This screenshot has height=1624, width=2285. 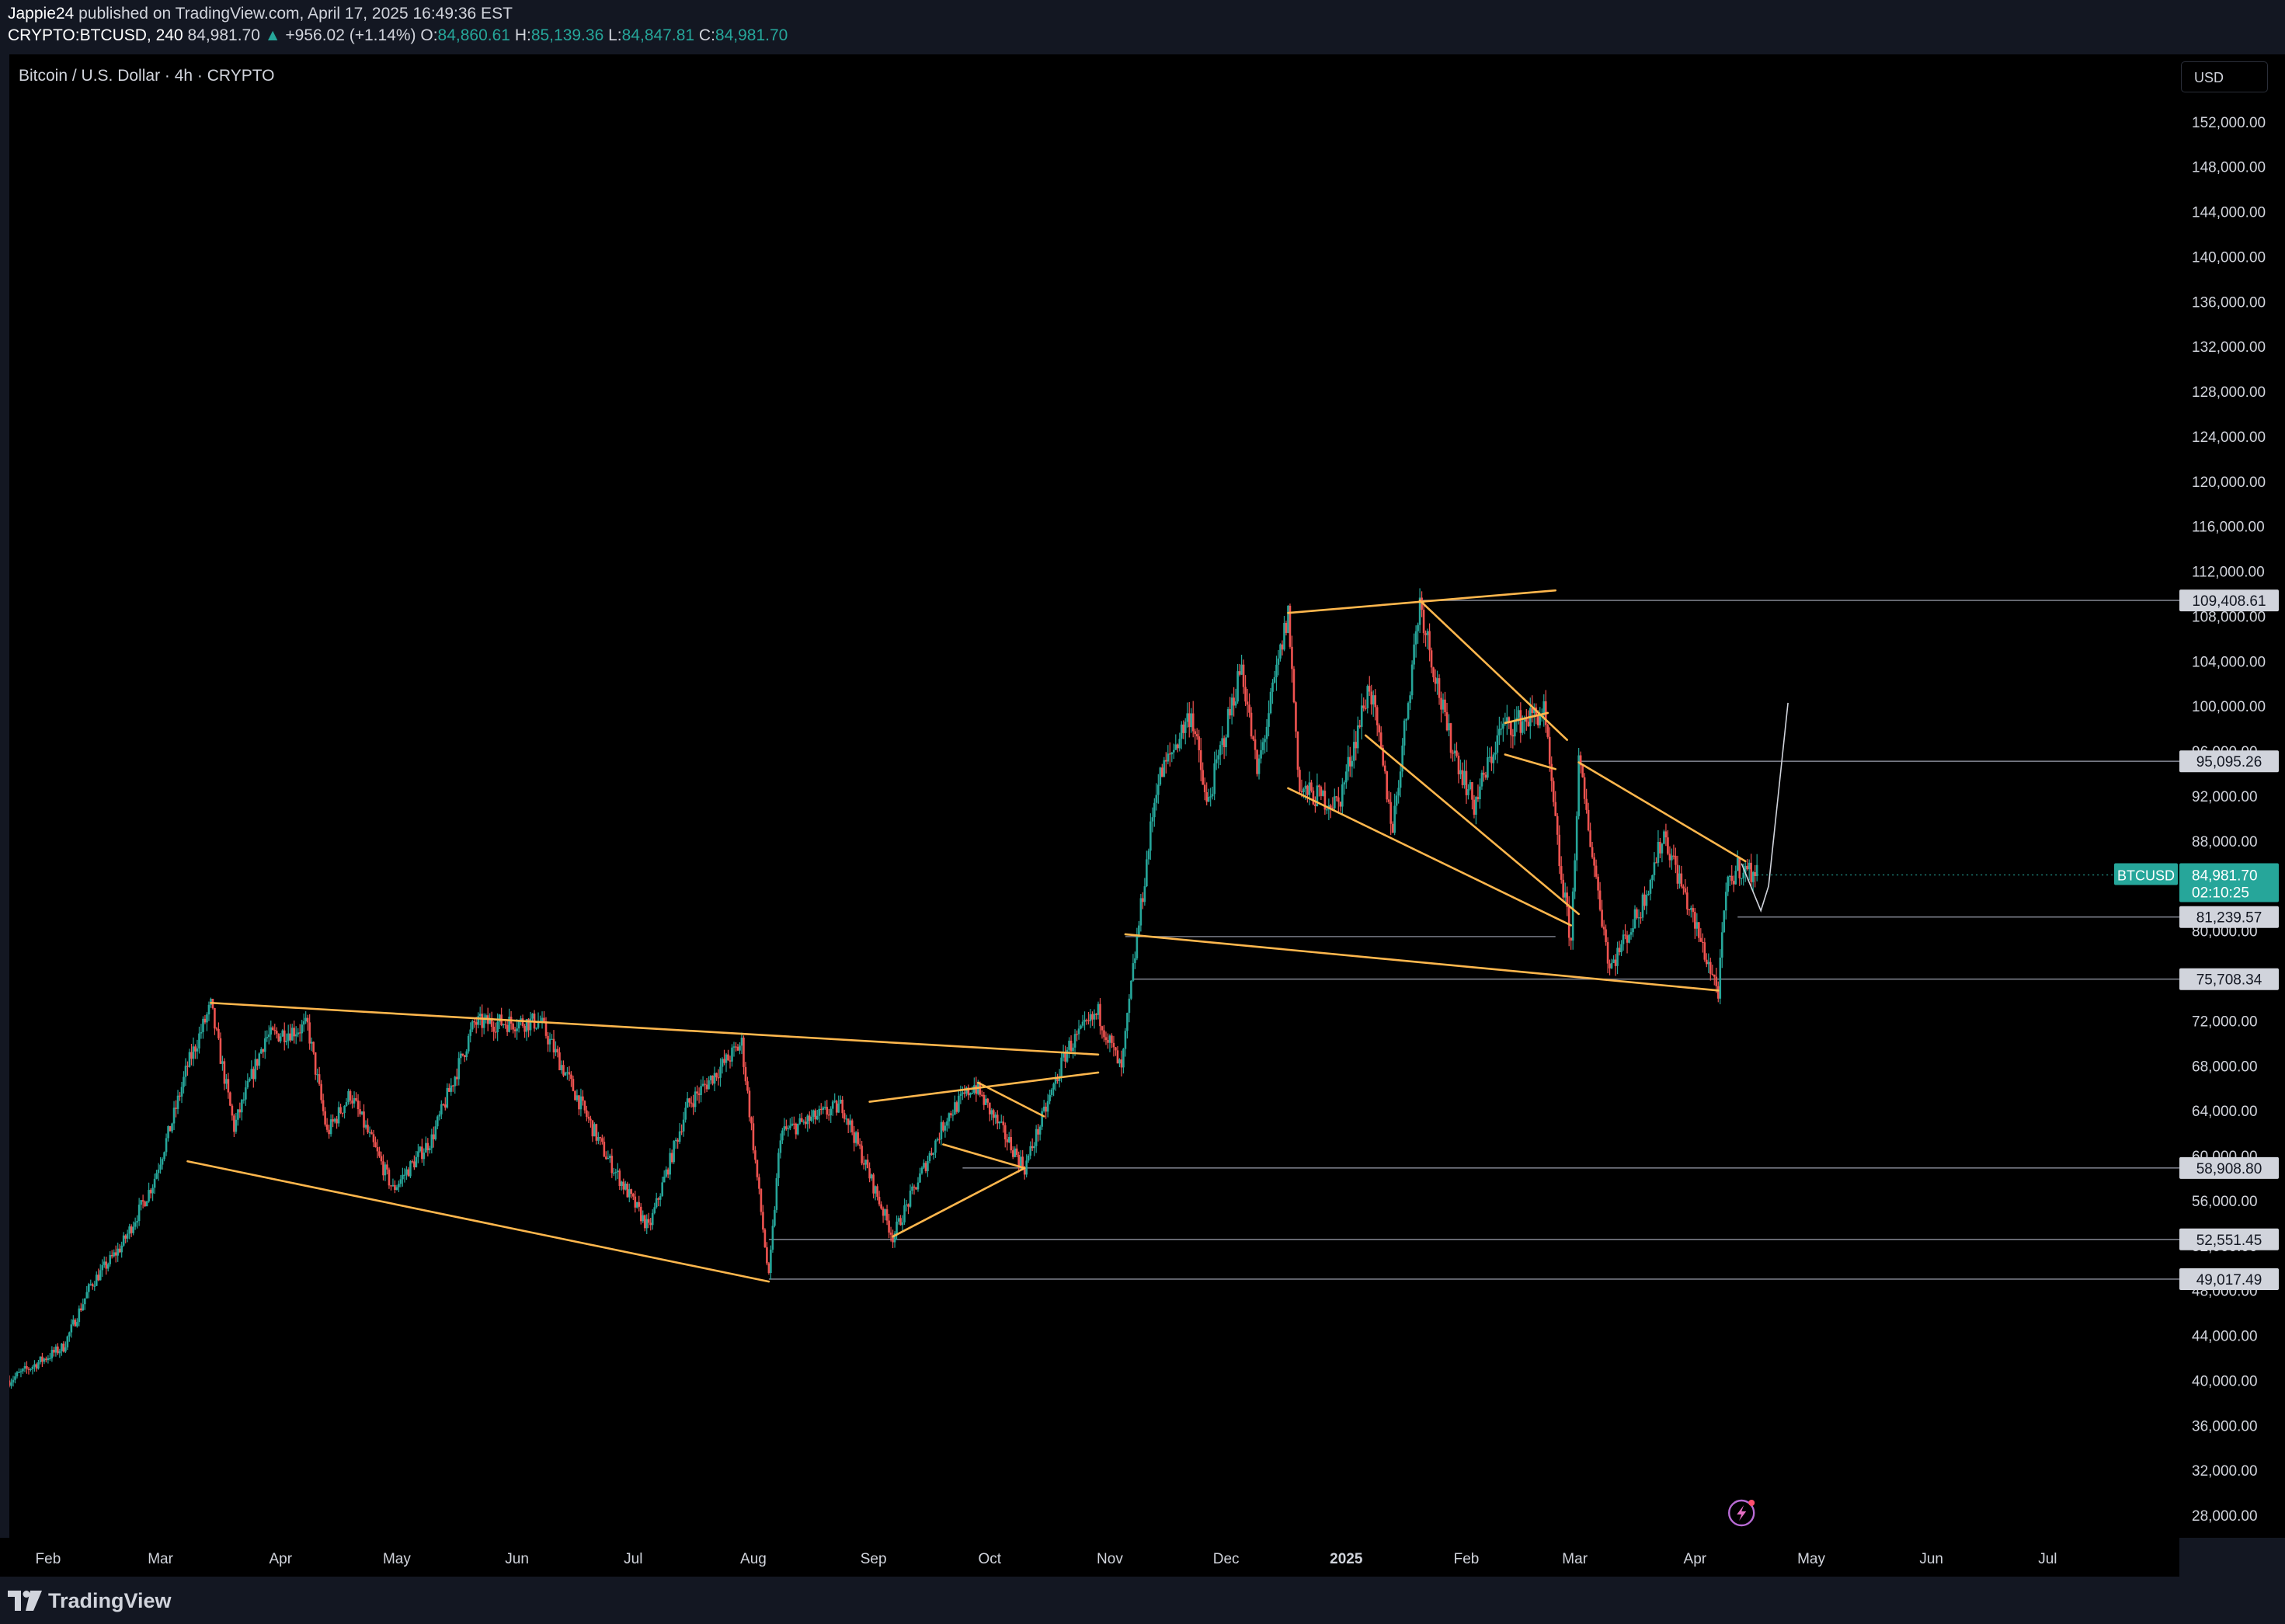 What do you see at coordinates (397, 1559) in the screenshot?
I see `time-tick-label: May` at bounding box center [397, 1559].